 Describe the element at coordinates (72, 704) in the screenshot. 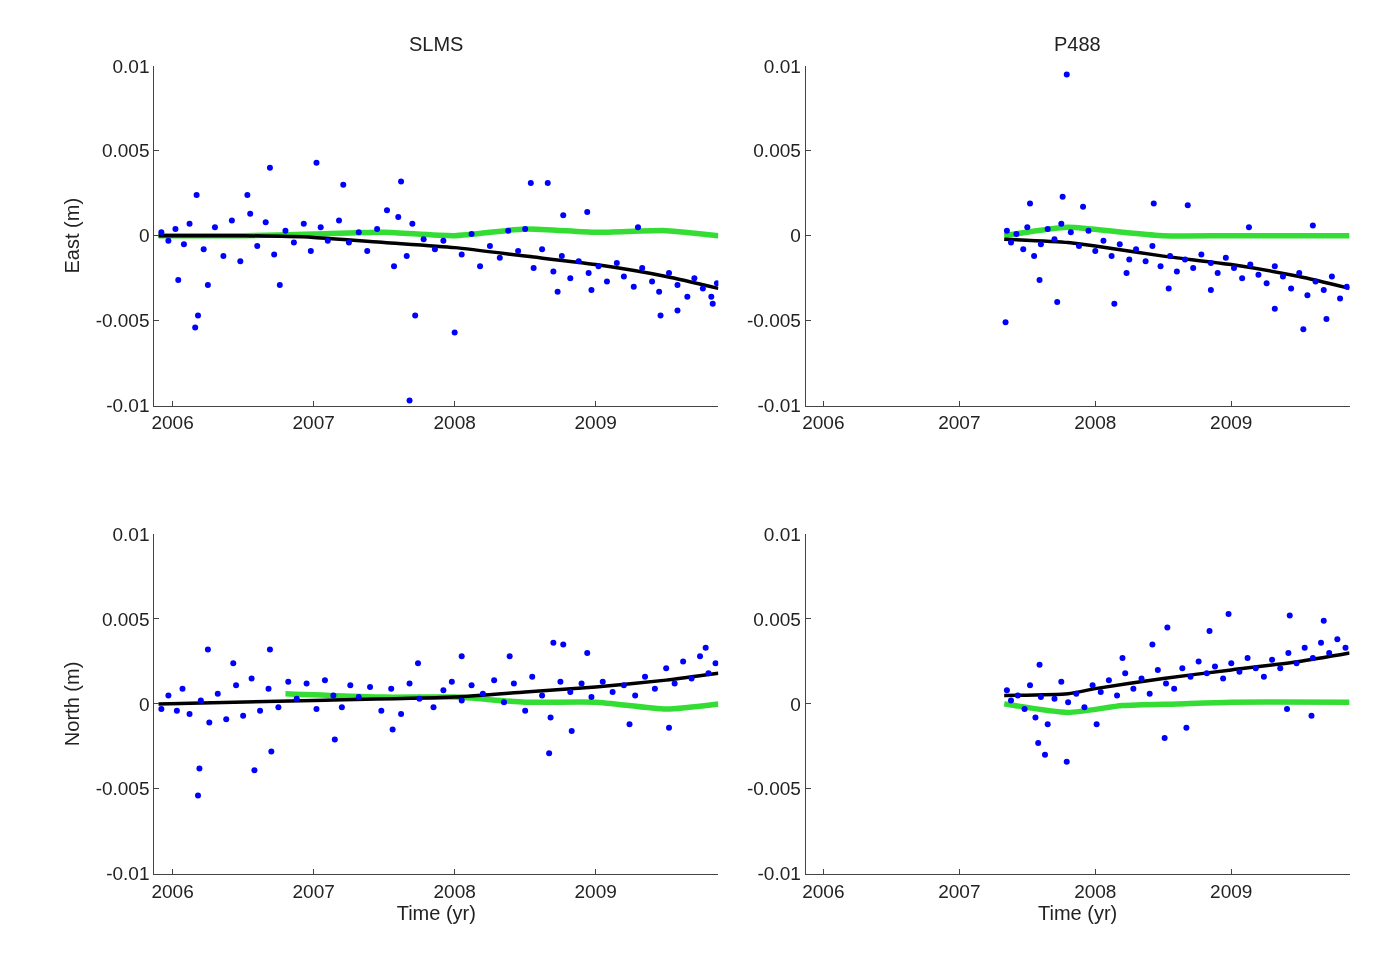

I see `y-axis-title: North (m)` at that location.